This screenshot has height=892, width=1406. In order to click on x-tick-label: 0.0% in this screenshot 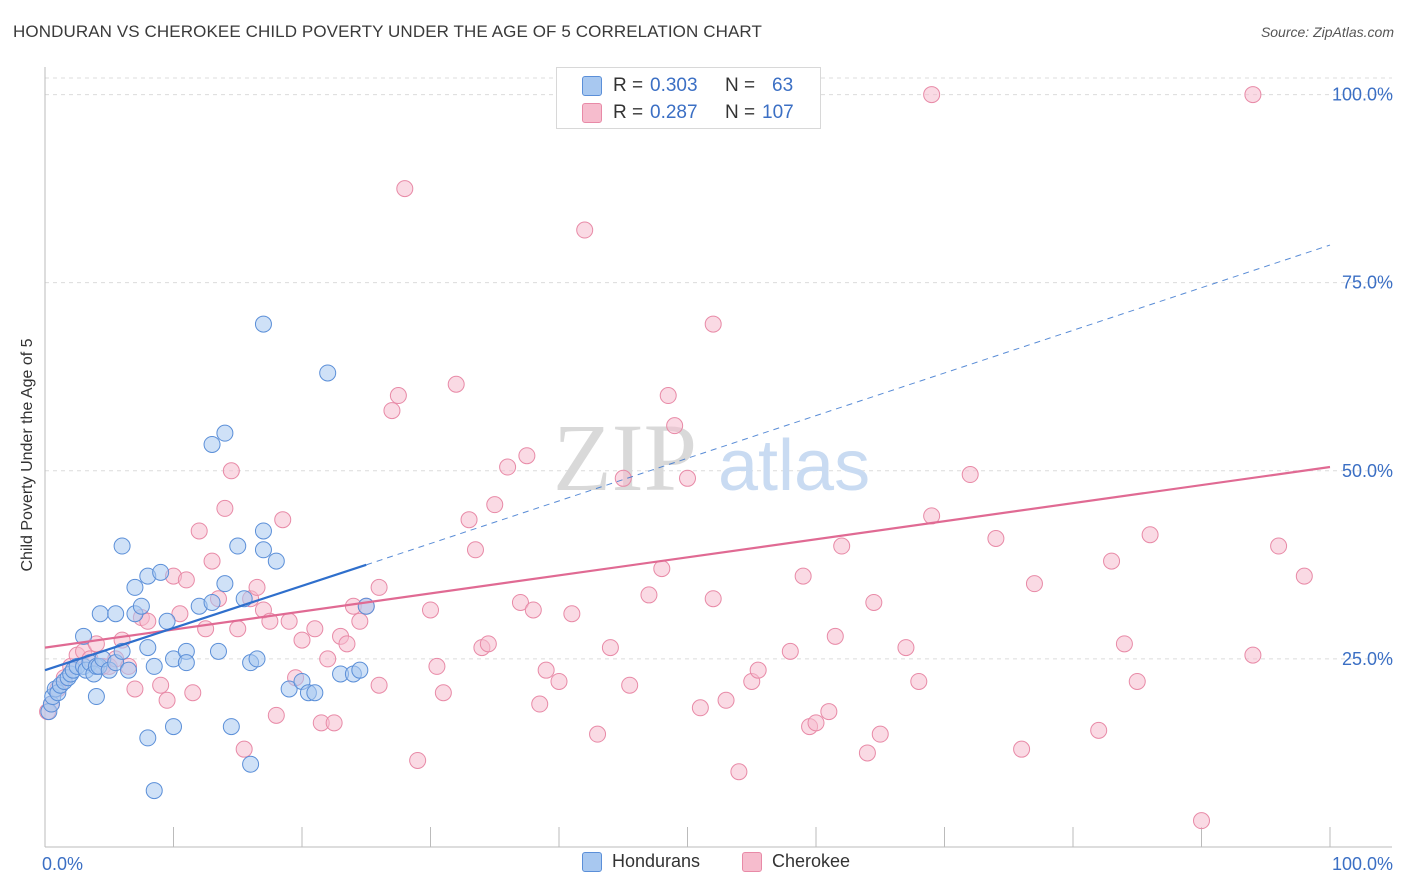, I will do `click(62, 864)`.